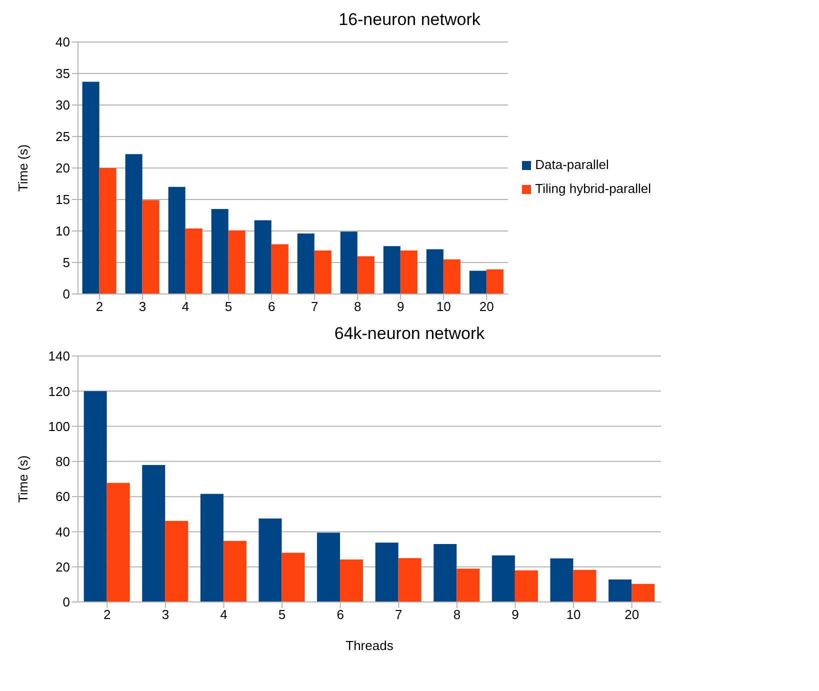  What do you see at coordinates (63, 462) in the screenshot?
I see `y-tick-label: 80` at bounding box center [63, 462].